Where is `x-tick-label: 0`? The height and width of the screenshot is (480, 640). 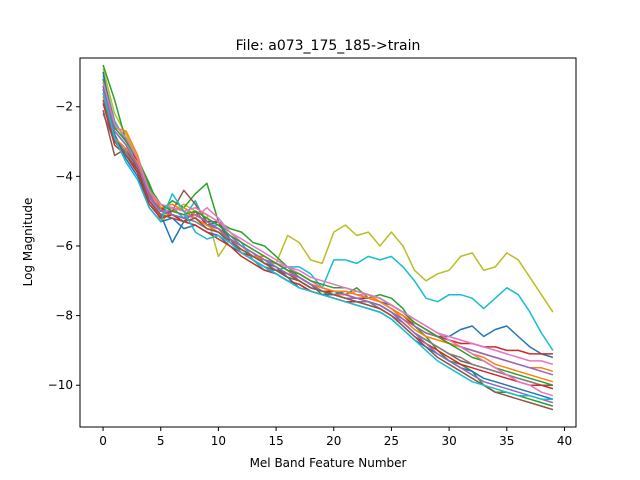
x-tick-label: 0 is located at coordinates (103, 441).